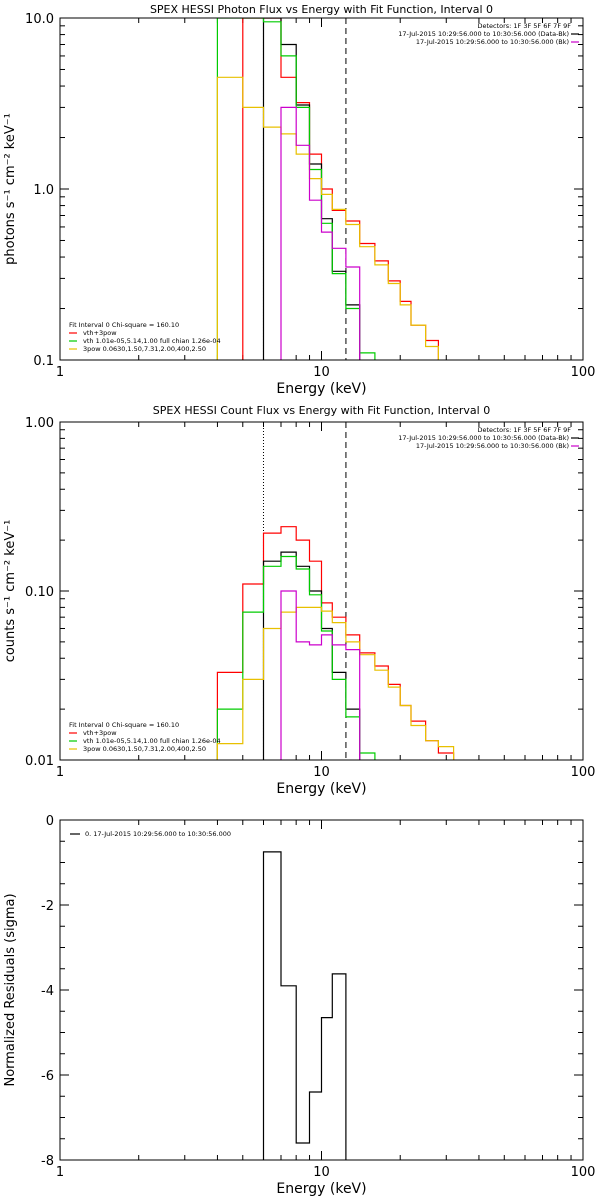 This screenshot has width=600, height=1200. What do you see at coordinates (39, 592) in the screenshot?
I see `y-tick-label: 0.10` at bounding box center [39, 592].